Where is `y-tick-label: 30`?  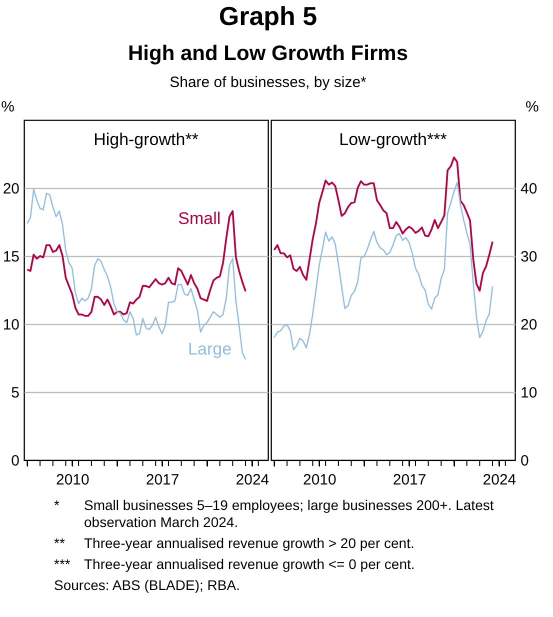 y-tick-label: 30 is located at coordinates (529, 257).